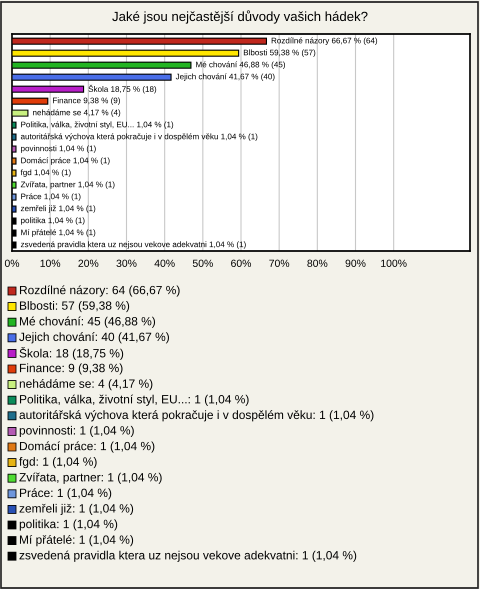 The height and width of the screenshot is (589, 480). Describe the element at coordinates (241, 65) in the screenshot. I see `category-label: Mé chování 46,88 % (45)` at that location.